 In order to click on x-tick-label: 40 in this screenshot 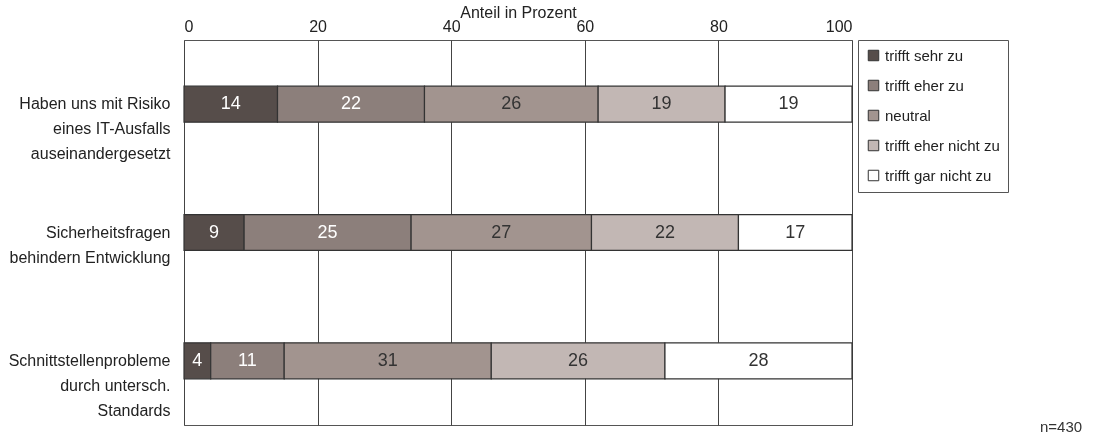, I will do `click(451, 26)`.